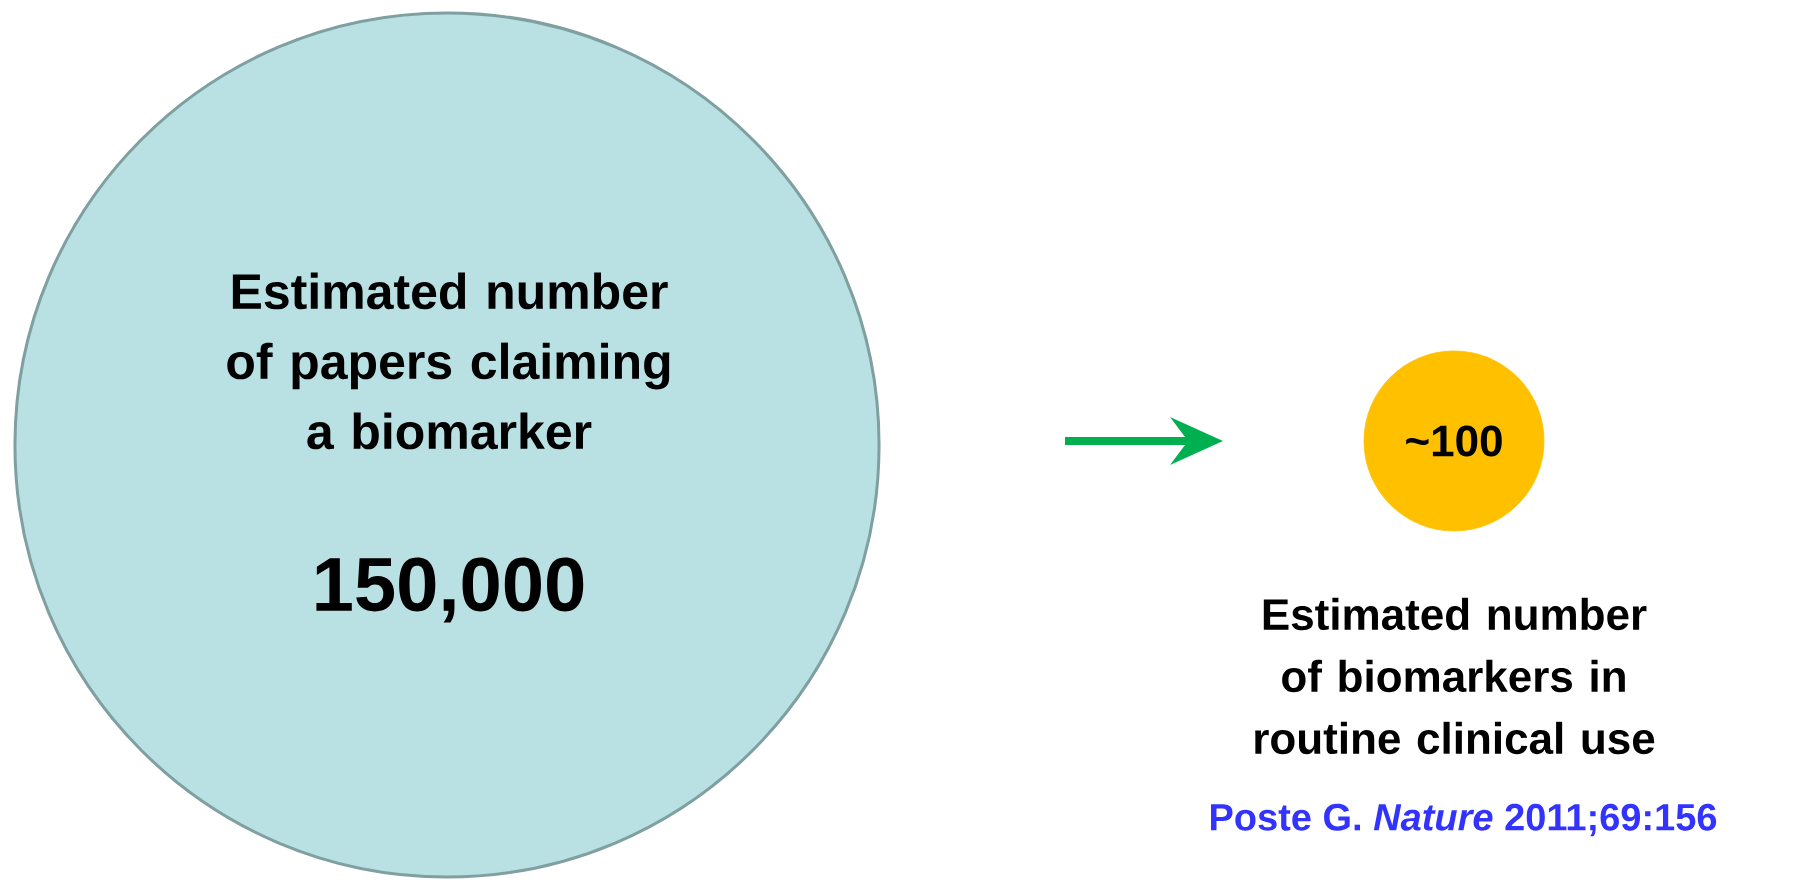 The height and width of the screenshot is (881, 1806). What do you see at coordinates (1454, 441) in the screenshot?
I see `data-label: ~100` at bounding box center [1454, 441].